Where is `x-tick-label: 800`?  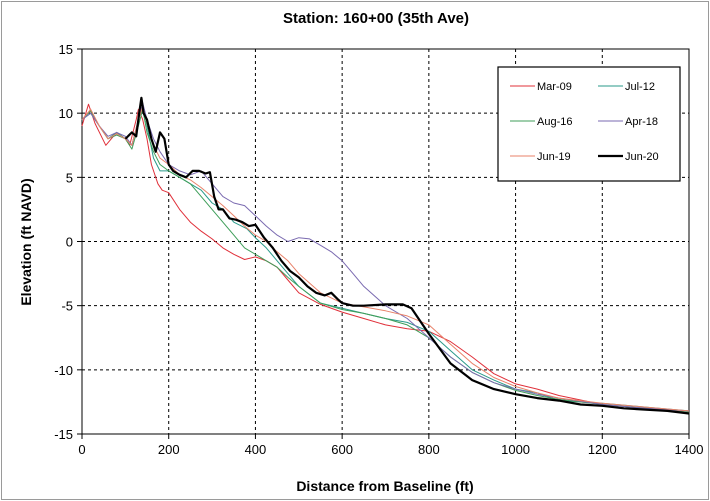
x-tick-label: 800 is located at coordinates (429, 449).